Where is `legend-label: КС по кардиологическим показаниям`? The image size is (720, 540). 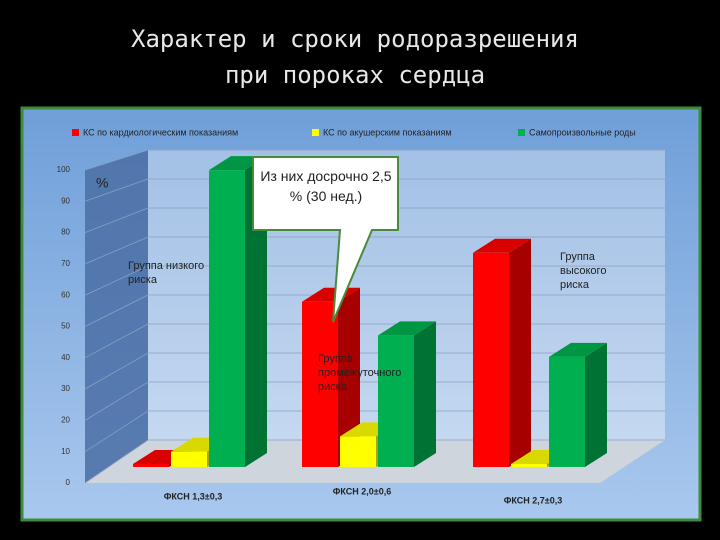
legend-label: КС по кардиологическим показаниям is located at coordinates (160, 132).